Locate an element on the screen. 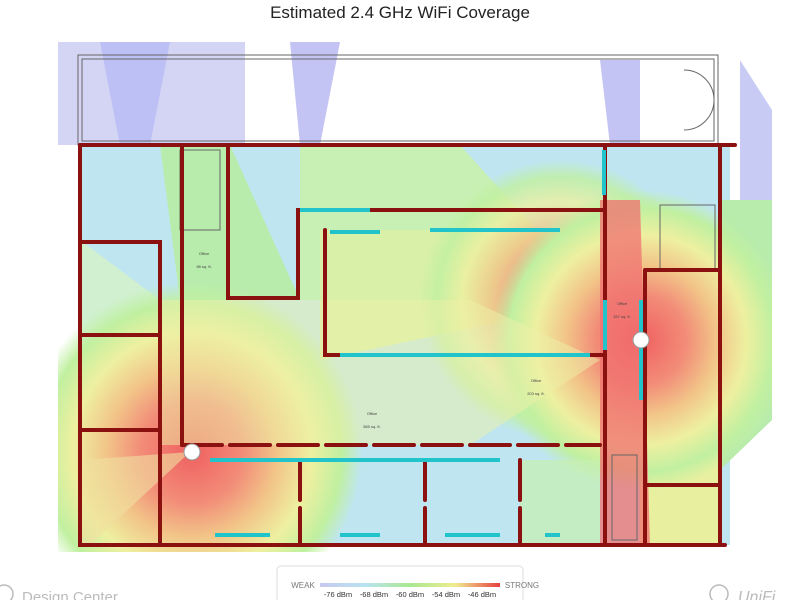 This screenshot has width=800, height=600. legend-level: -54 dBm is located at coordinates (446, 594).